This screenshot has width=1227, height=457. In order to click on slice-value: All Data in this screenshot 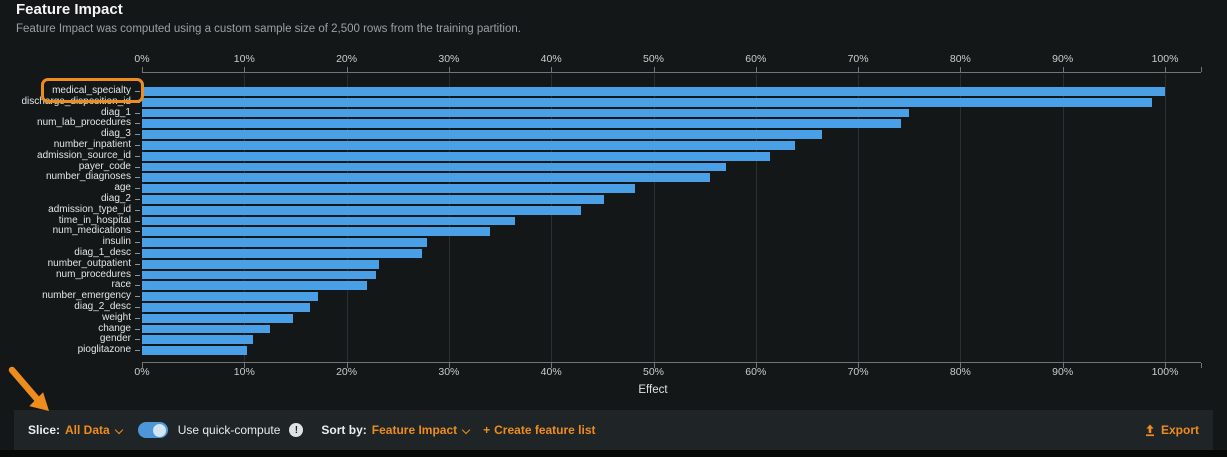, I will do `click(87, 430)`.